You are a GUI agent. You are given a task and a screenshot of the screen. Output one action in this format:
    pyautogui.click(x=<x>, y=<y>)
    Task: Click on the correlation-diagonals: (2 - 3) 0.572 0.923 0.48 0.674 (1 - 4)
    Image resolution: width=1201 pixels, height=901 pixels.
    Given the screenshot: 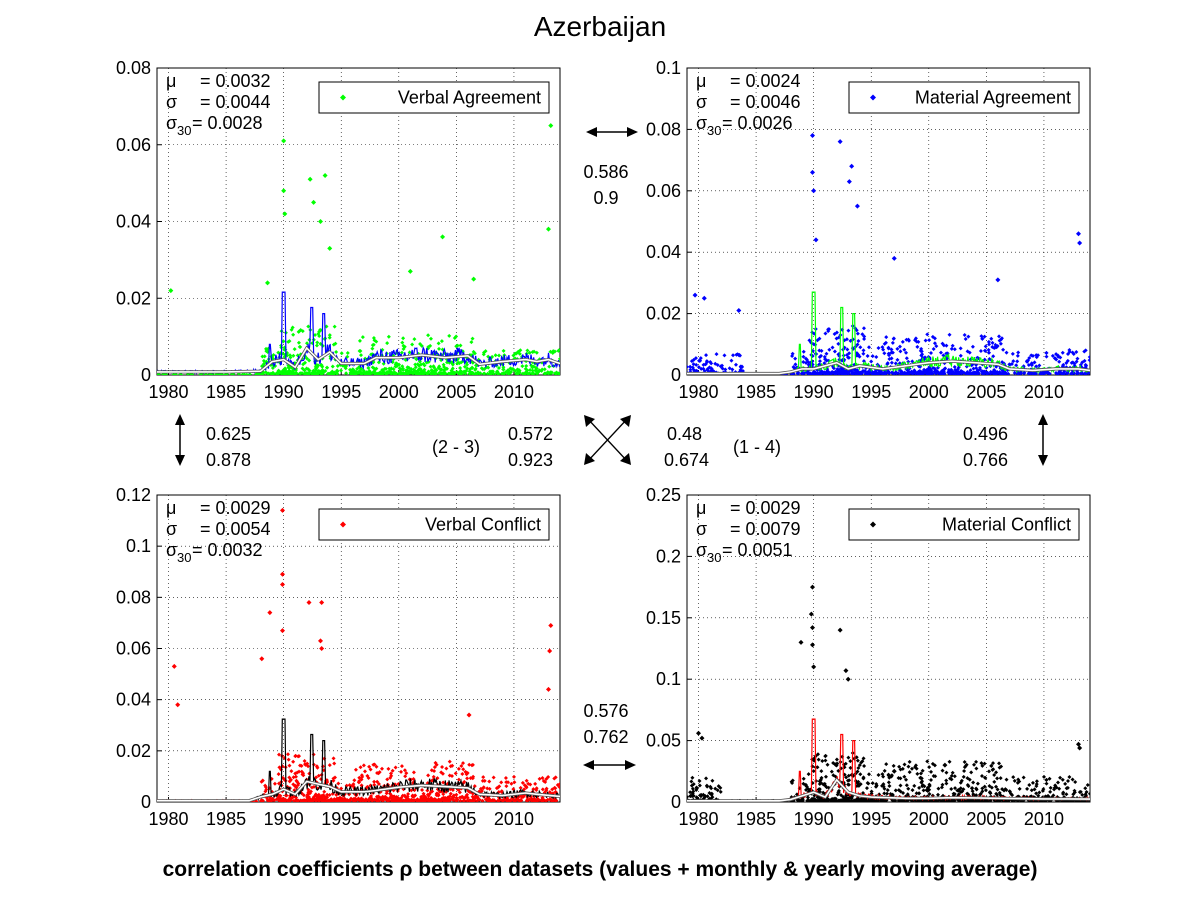 What is the action you would take?
    pyautogui.click(x=606, y=442)
    